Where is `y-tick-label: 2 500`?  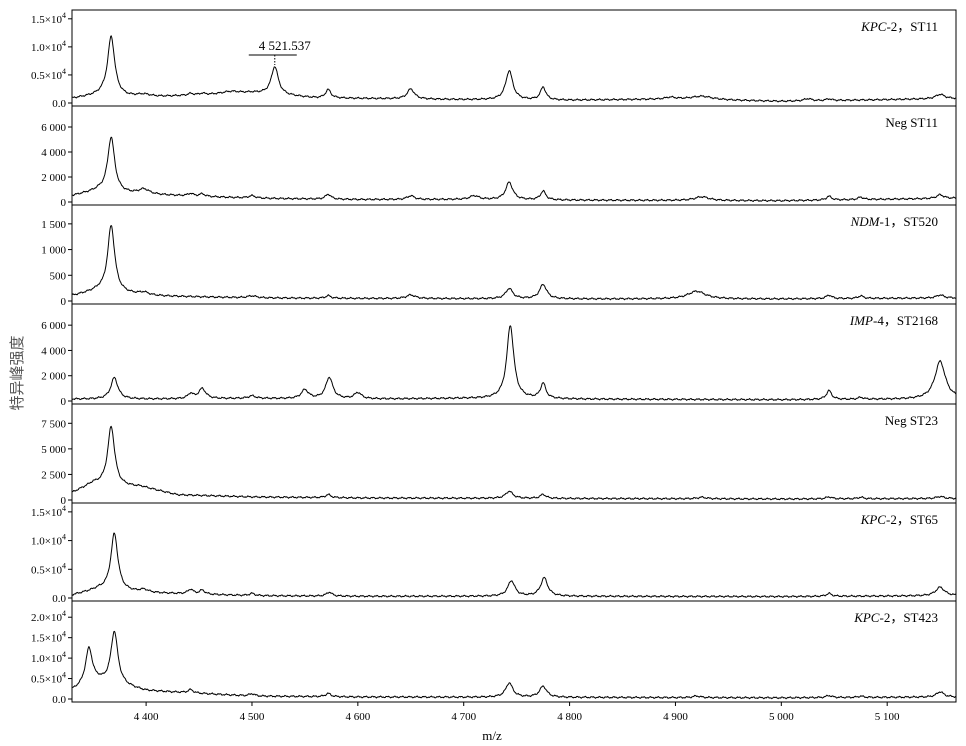 y-tick-label: 2 500 is located at coordinates (53, 475).